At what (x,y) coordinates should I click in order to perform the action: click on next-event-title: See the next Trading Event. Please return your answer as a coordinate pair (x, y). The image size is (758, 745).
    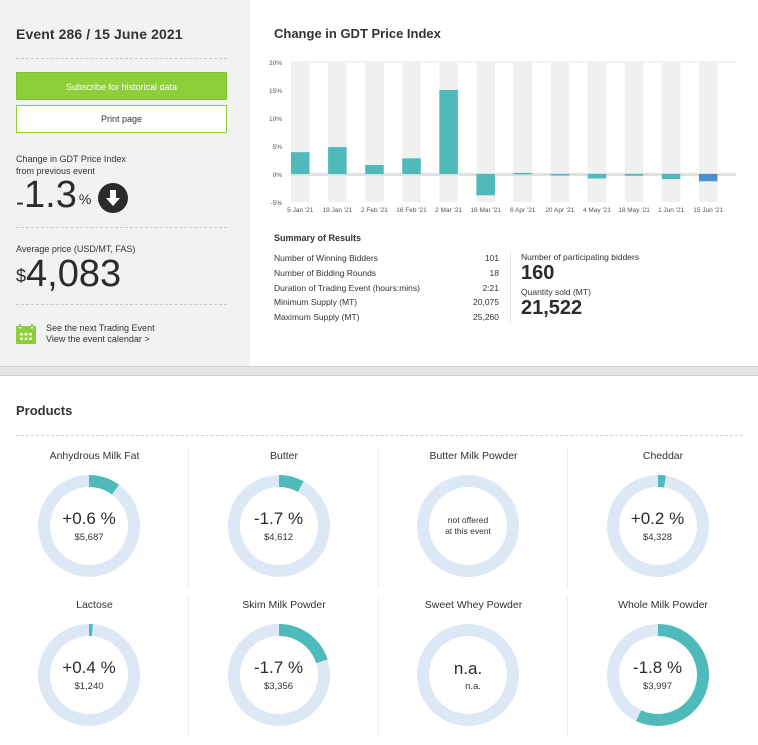
    Looking at the image, I should click on (100, 328).